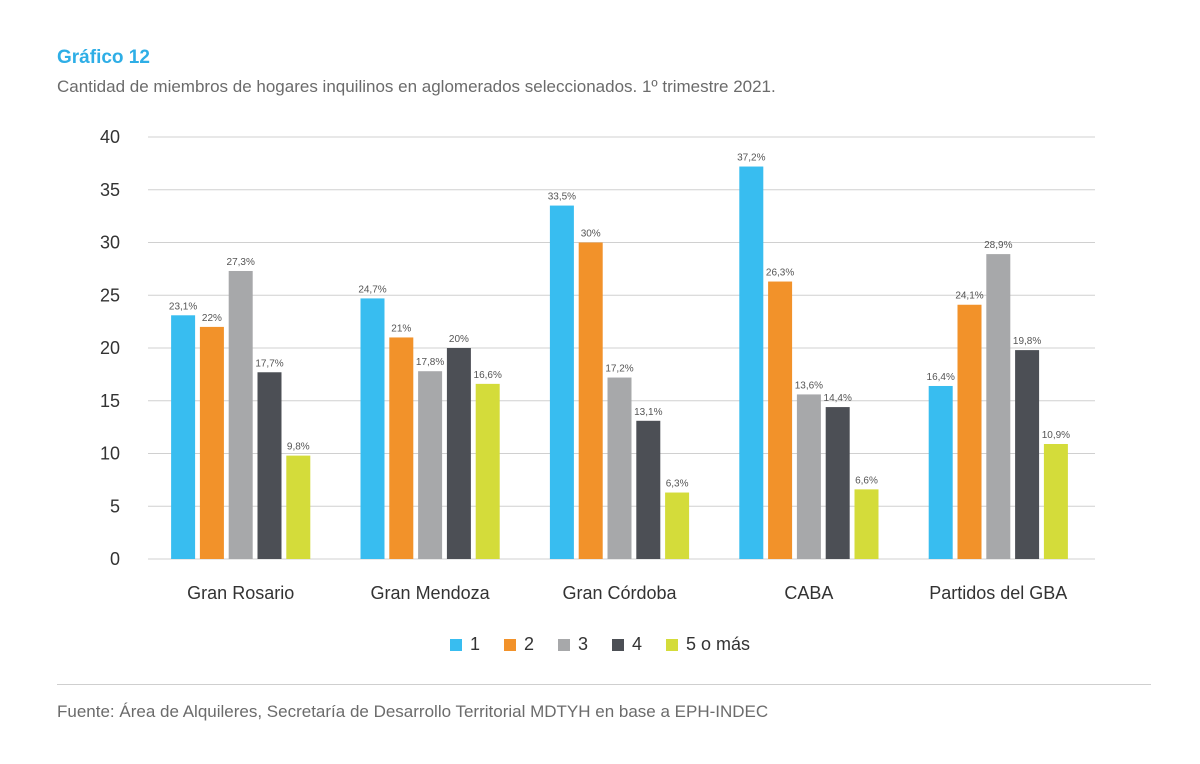  What do you see at coordinates (637, 644) in the screenshot?
I see `legend-label: 4` at bounding box center [637, 644].